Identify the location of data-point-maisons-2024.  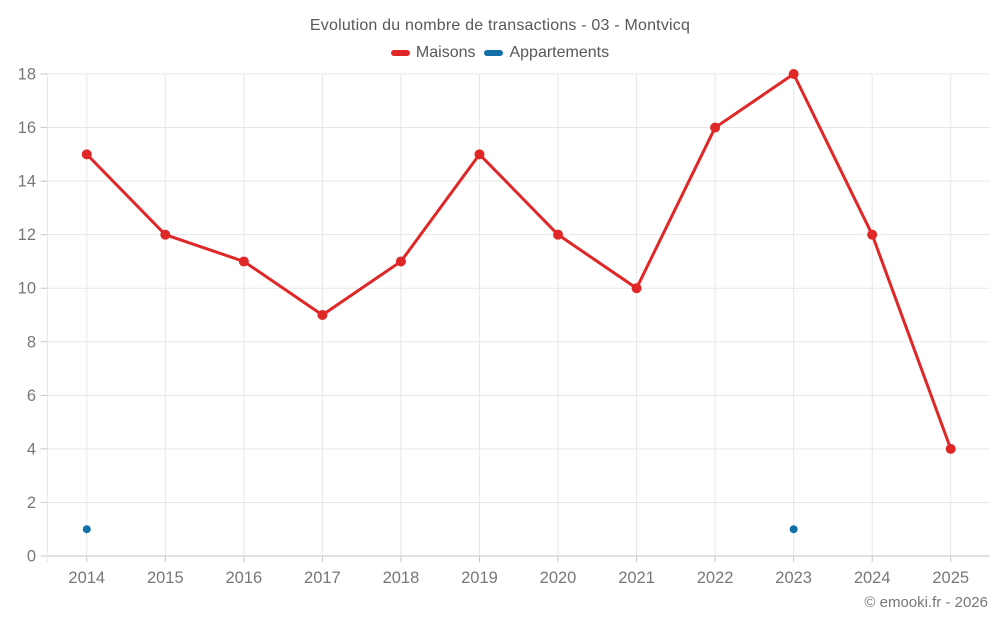
(872, 234).